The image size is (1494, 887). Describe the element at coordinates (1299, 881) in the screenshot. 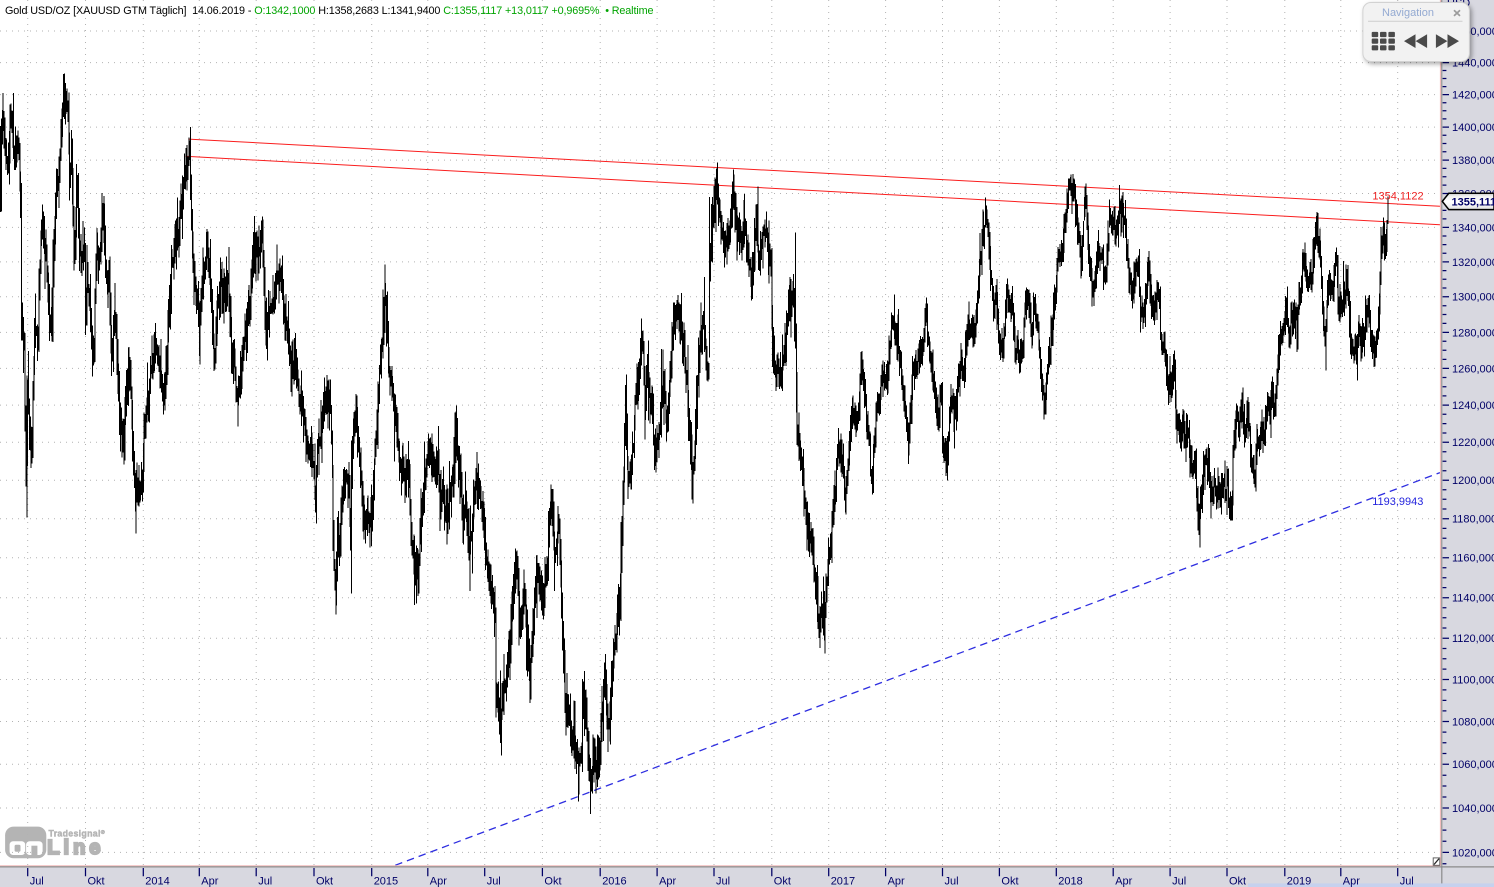

I see `svg-text: 2019` at that location.